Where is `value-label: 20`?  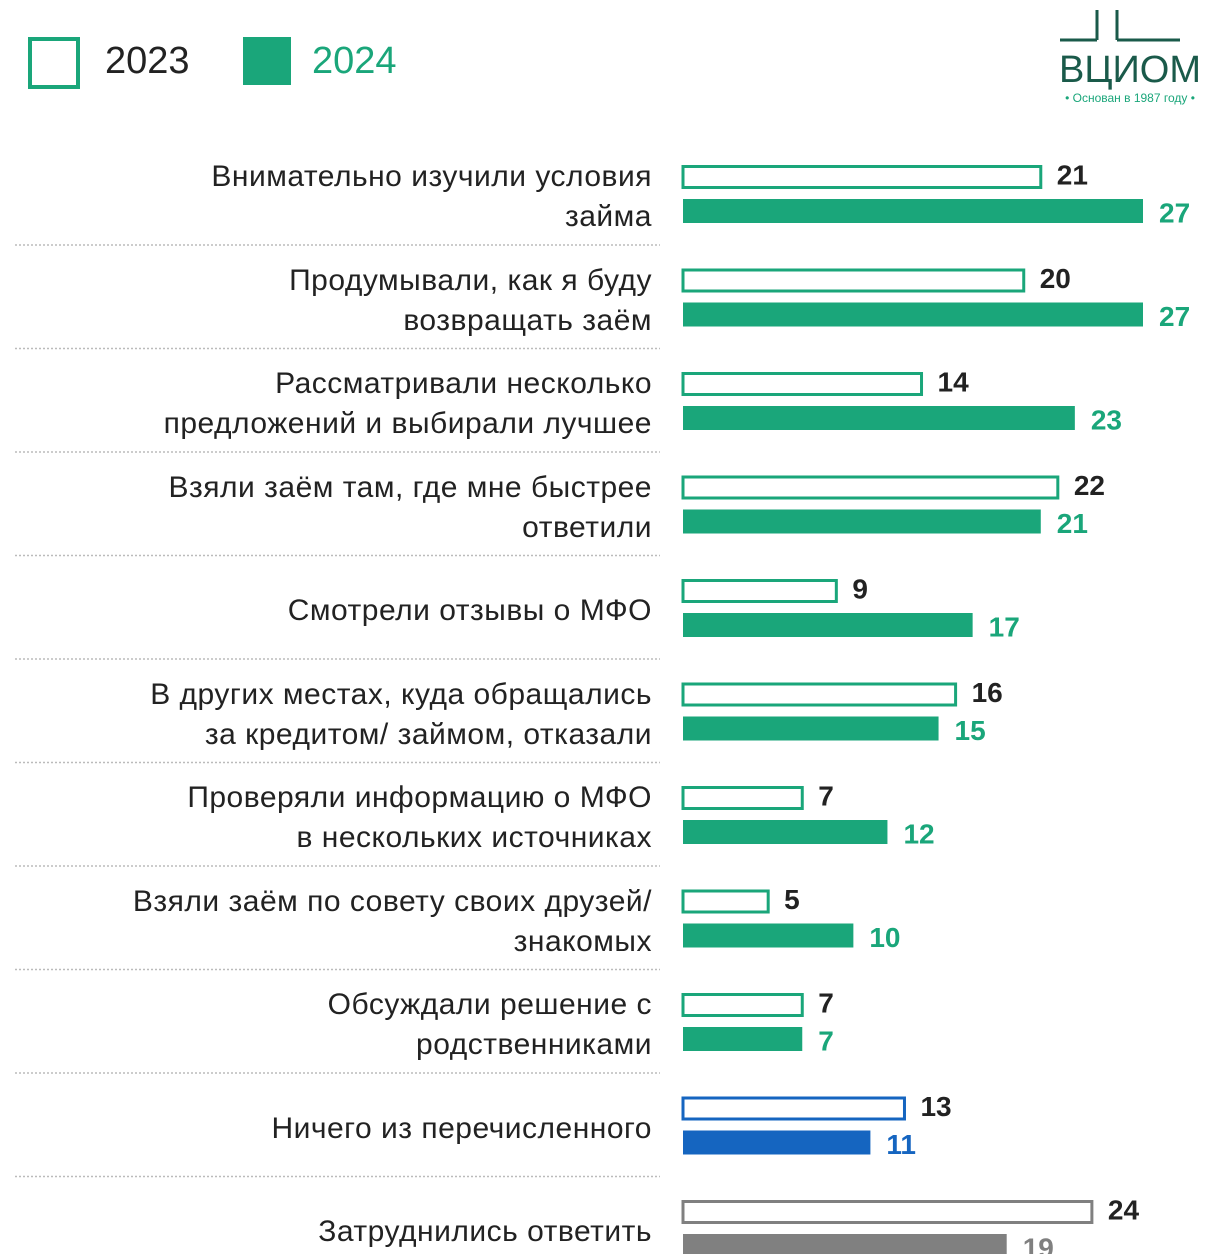
value-label: 20 is located at coordinates (1055, 278).